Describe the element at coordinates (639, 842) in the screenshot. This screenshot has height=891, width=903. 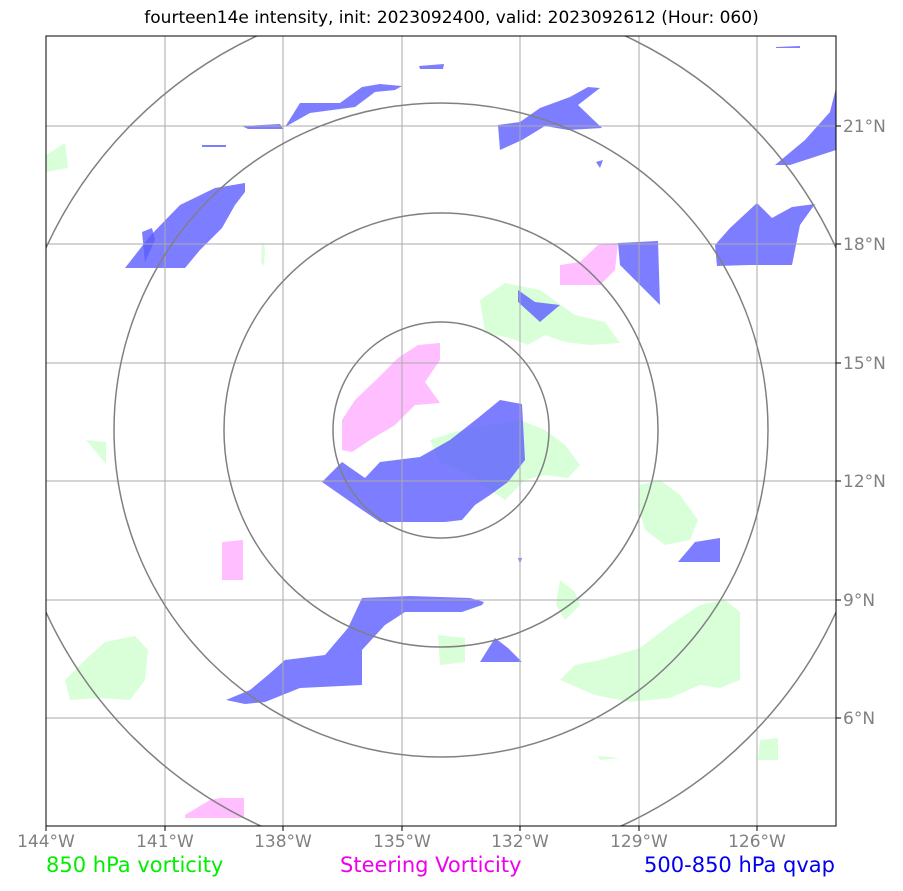
I see `lon-tick-label: 129°W` at that location.